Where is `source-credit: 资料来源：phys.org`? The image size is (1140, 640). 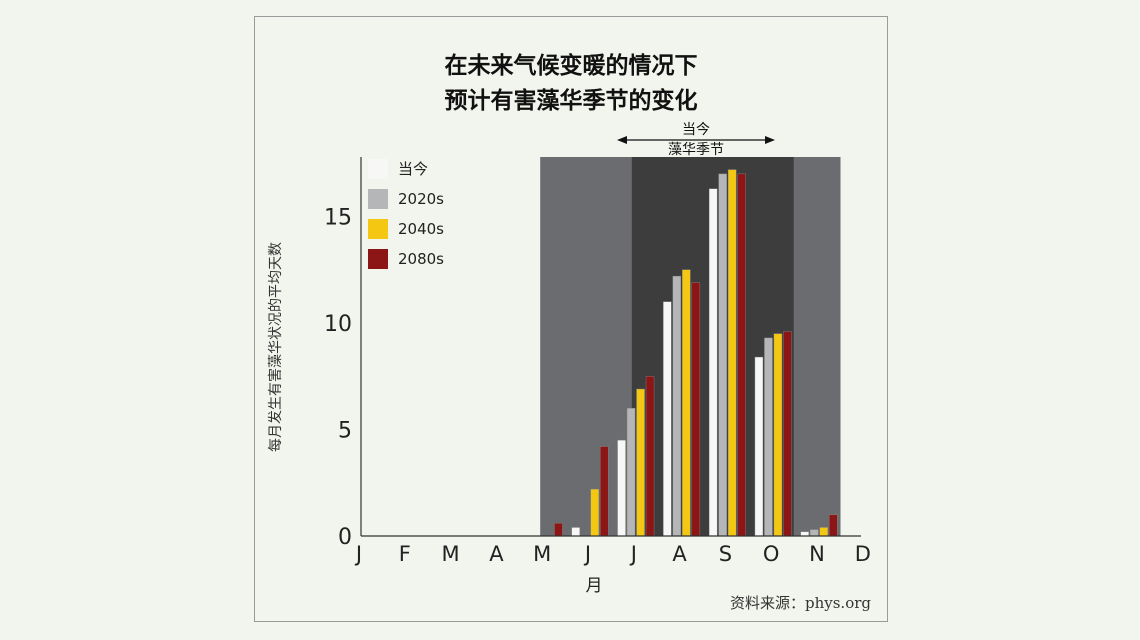
source-credit: 资料来源：phys.org is located at coordinates (800, 603).